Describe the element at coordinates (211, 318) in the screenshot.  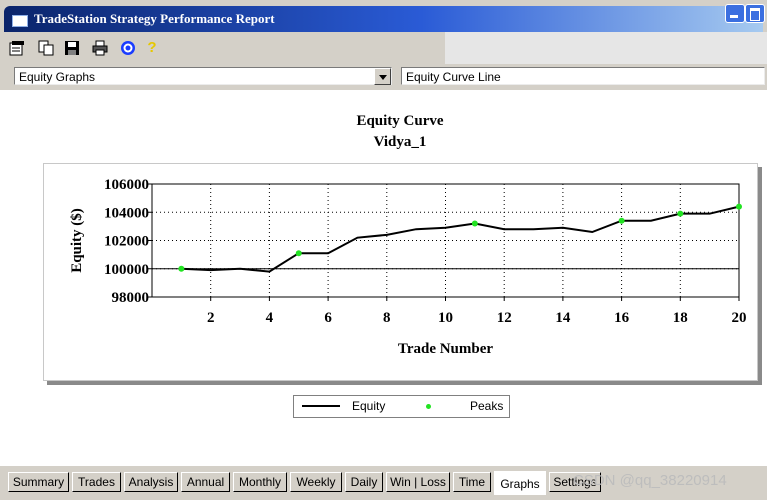
I see `x-tick-label: 2` at that location.